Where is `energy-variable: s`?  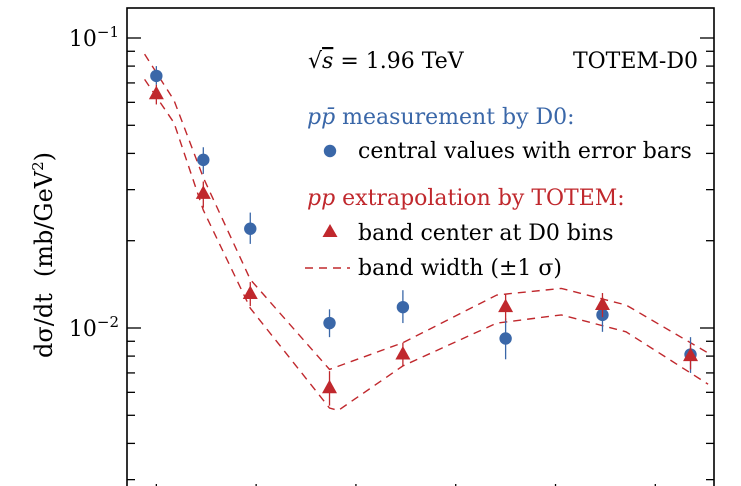 energy-variable: s is located at coordinates (327, 61).